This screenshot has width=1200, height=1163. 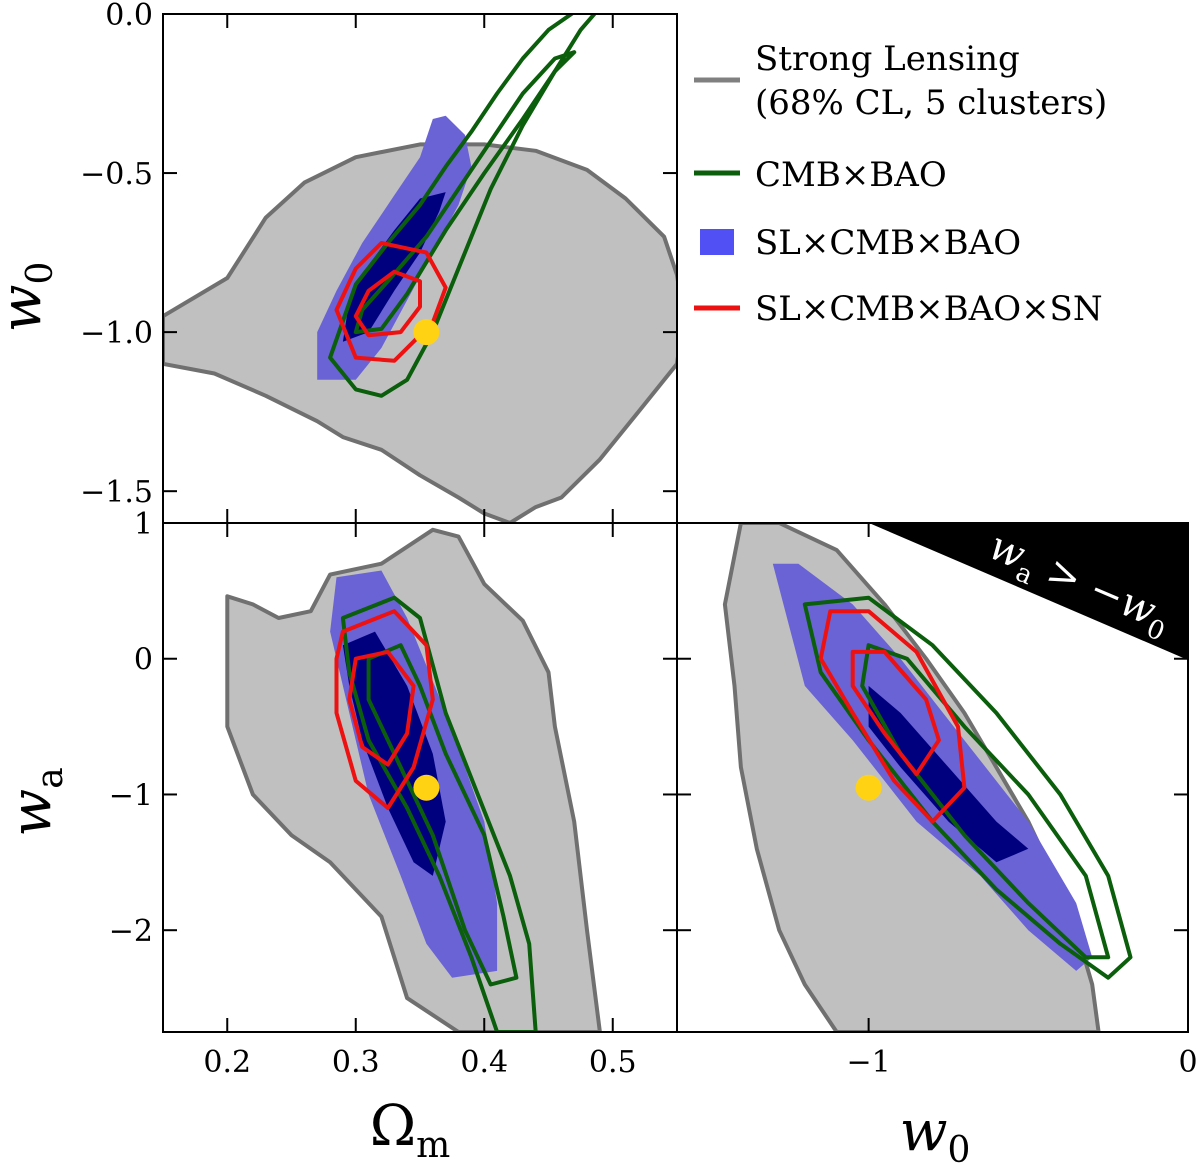 What do you see at coordinates (1028, 591) in the screenshot?
I see `forbidden-region-wa-gt-minus-w0` at bounding box center [1028, 591].